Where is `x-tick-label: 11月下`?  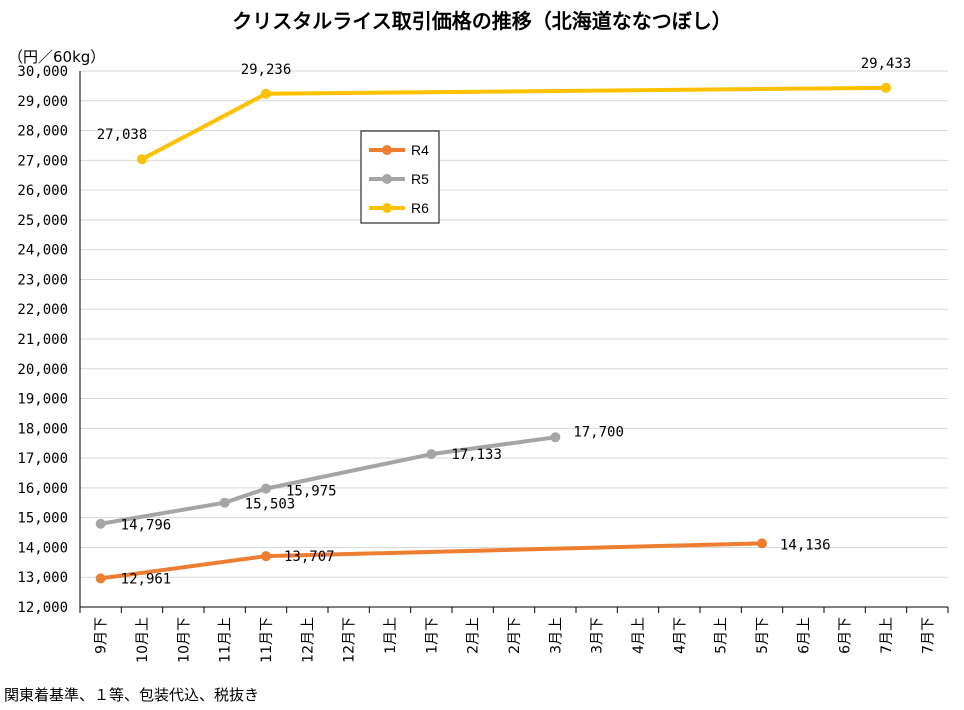 x-tick-label: 11月下 is located at coordinates (267, 640).